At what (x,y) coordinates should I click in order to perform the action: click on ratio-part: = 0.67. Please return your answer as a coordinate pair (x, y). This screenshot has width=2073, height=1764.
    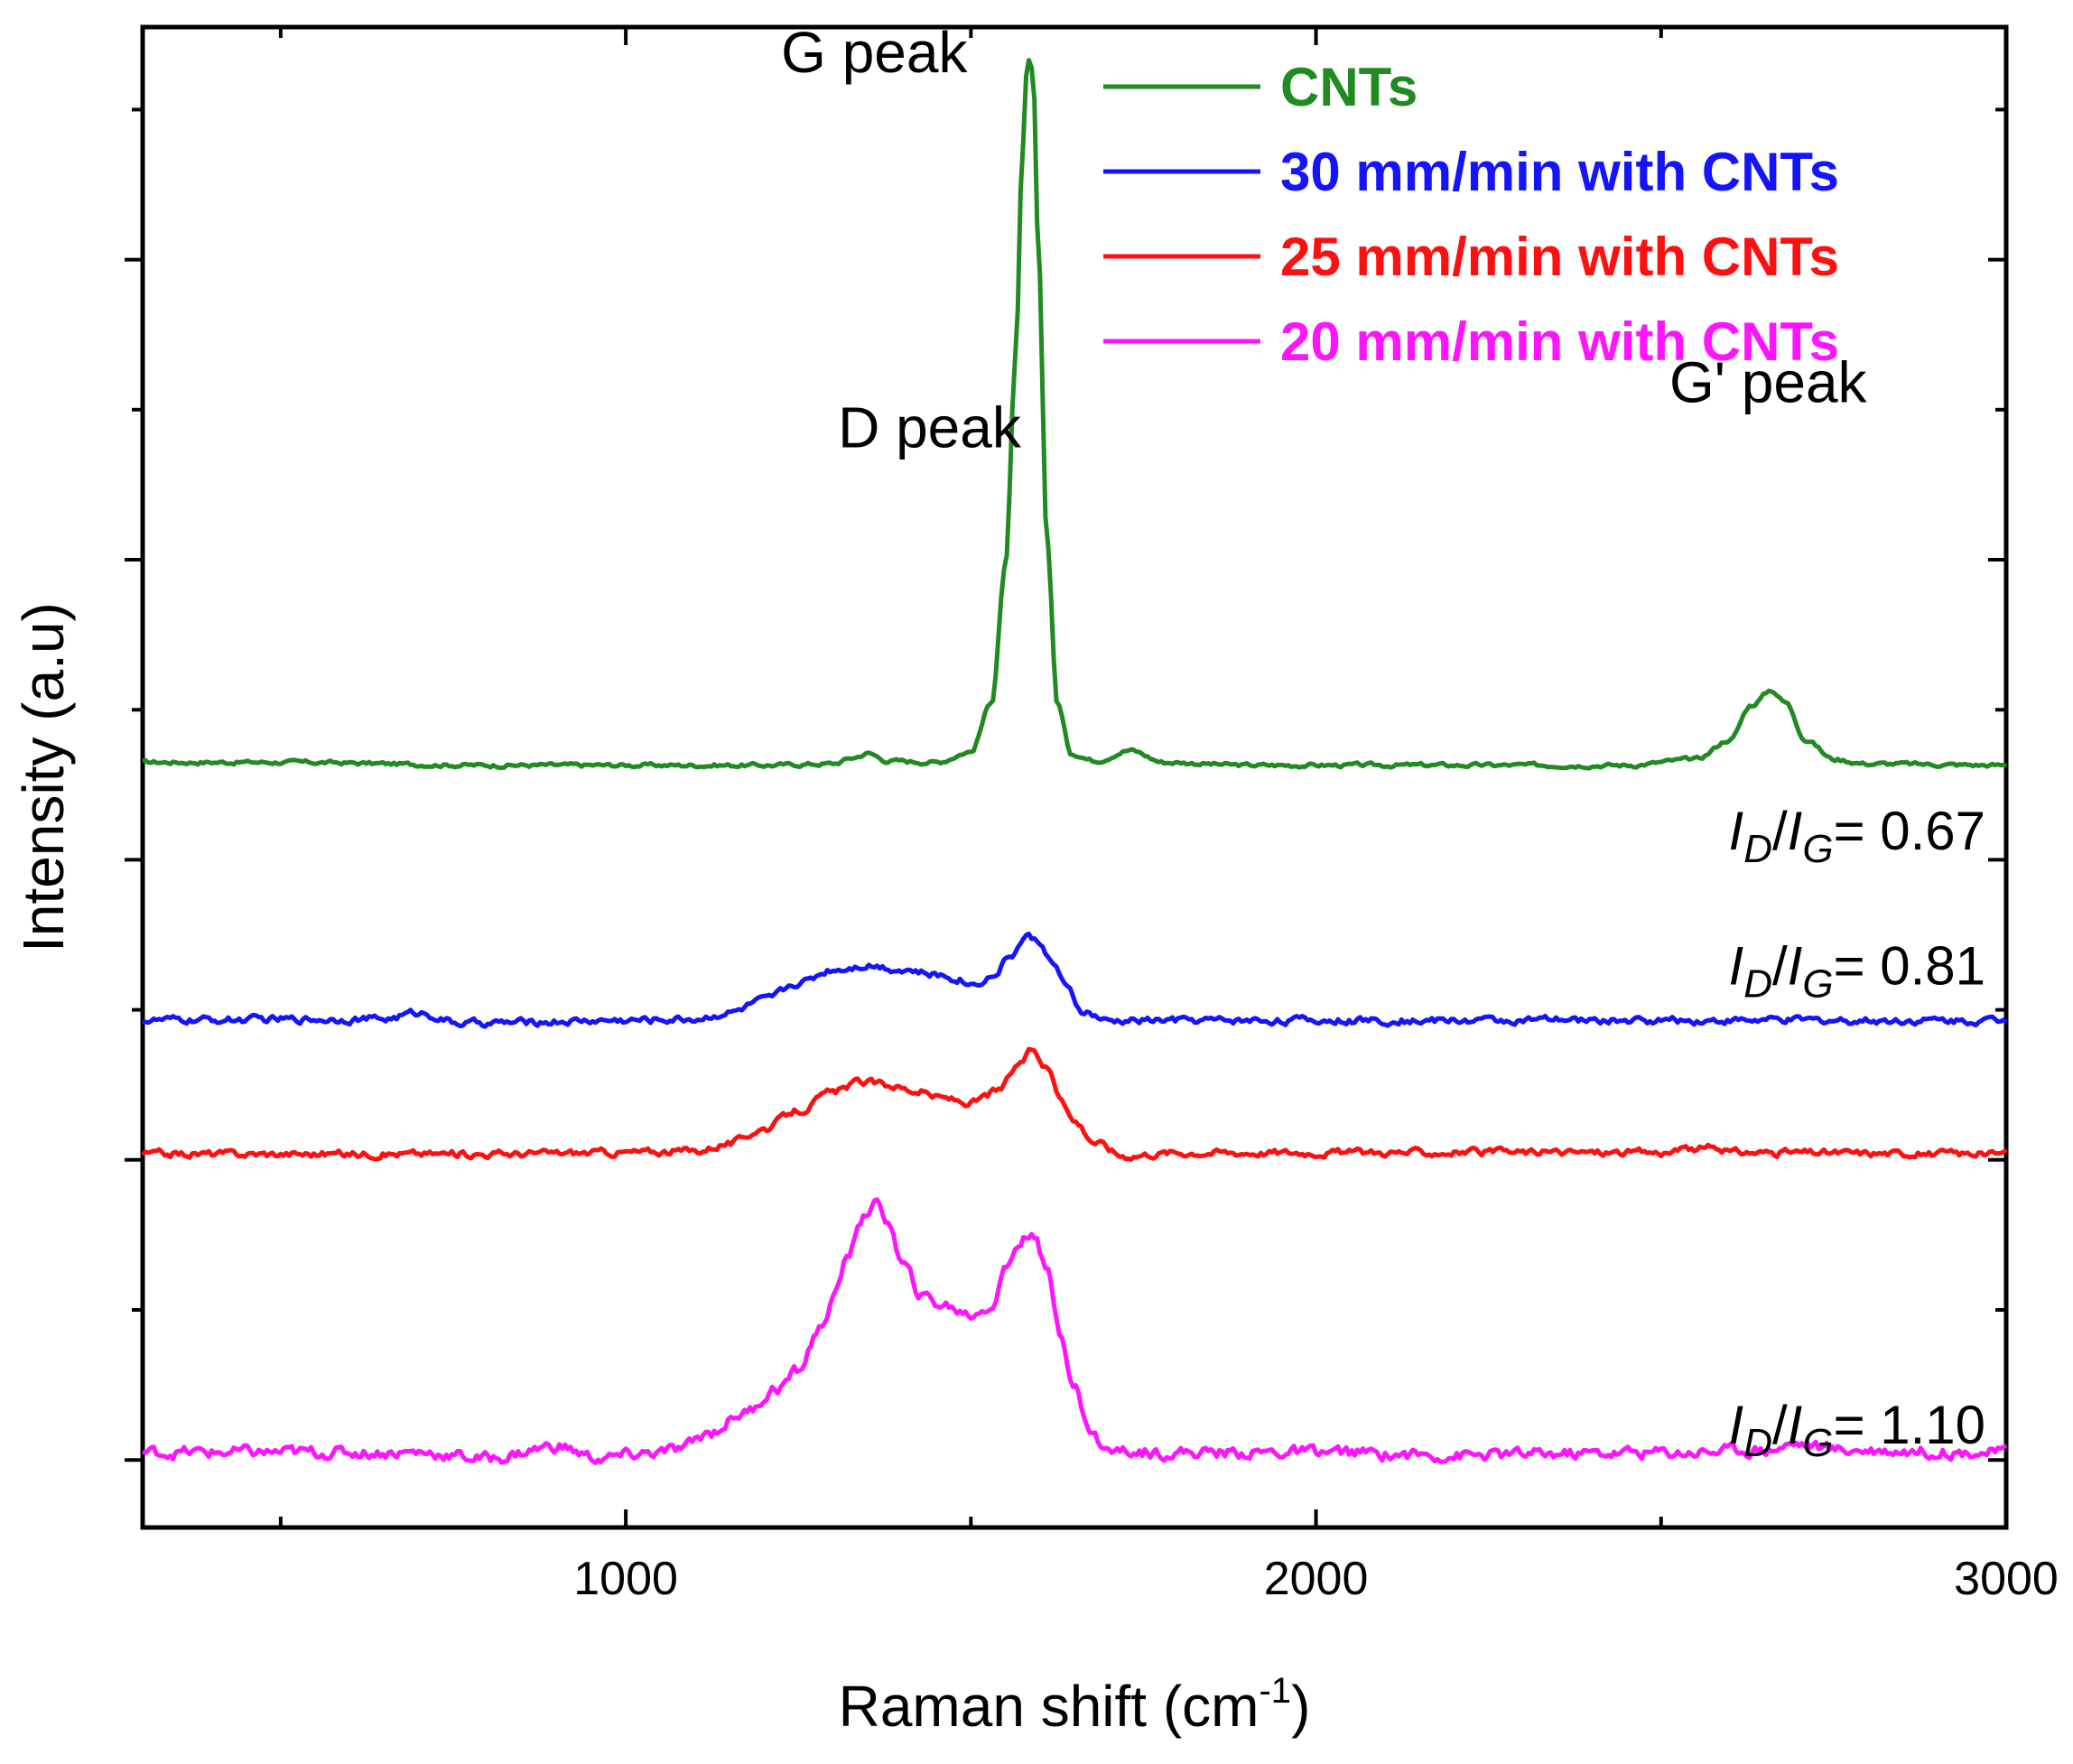
    Looking at the image, I should click on (1910, 831).